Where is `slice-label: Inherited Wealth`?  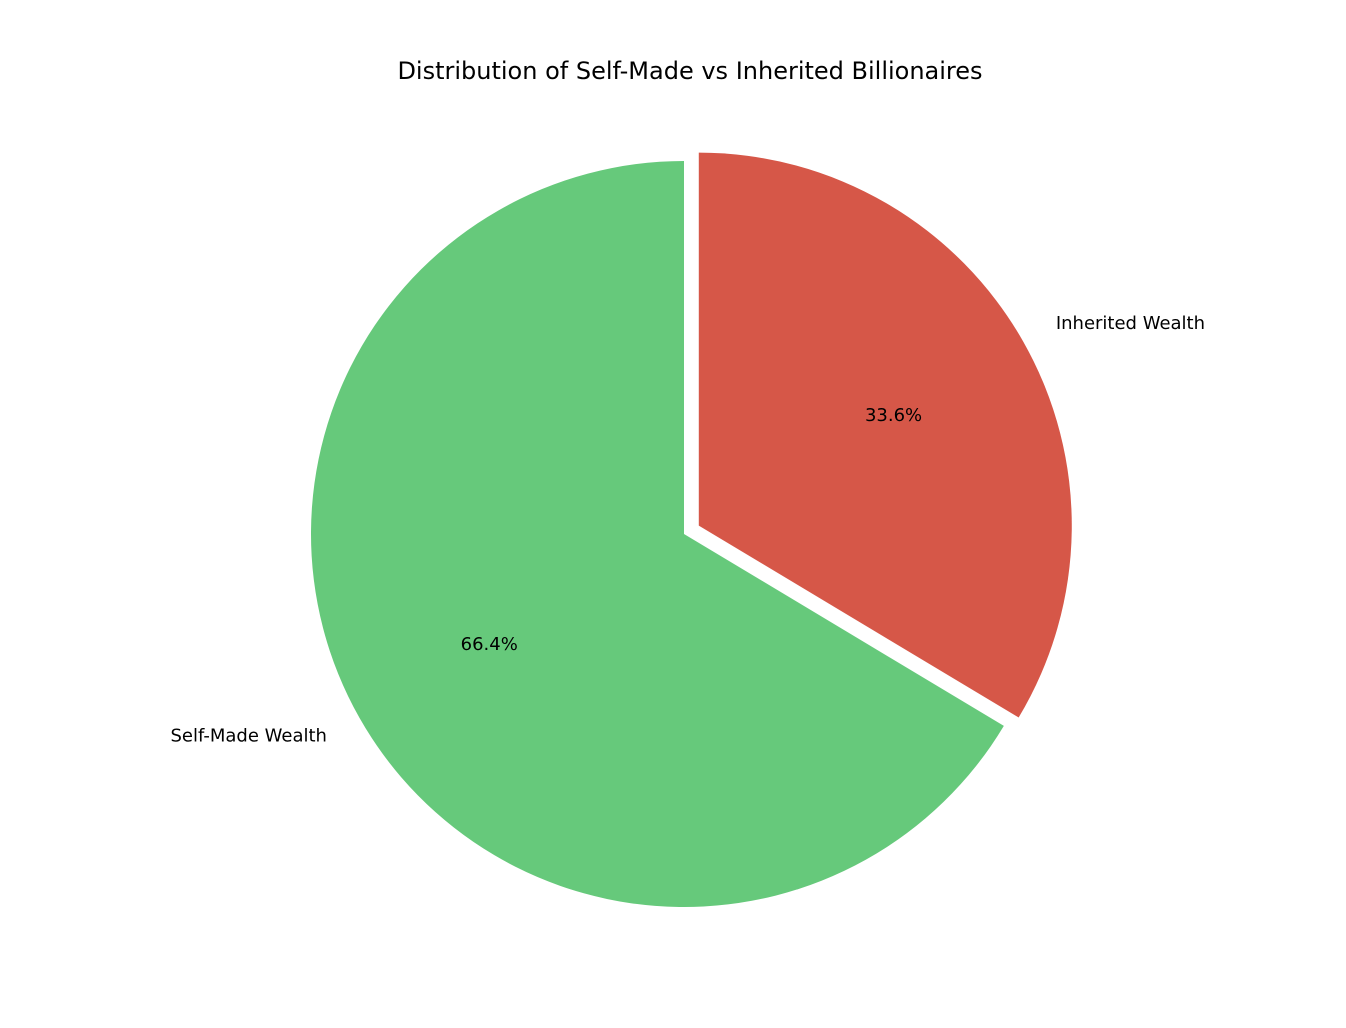
slice-label: Inherited Wealth is located at coordinates (1130, 323).